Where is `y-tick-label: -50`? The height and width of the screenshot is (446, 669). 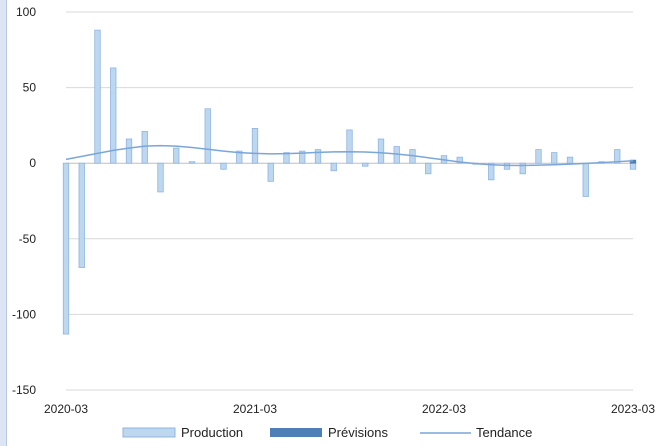
y-tick-label: -50 is located at coordinates (28, 239).